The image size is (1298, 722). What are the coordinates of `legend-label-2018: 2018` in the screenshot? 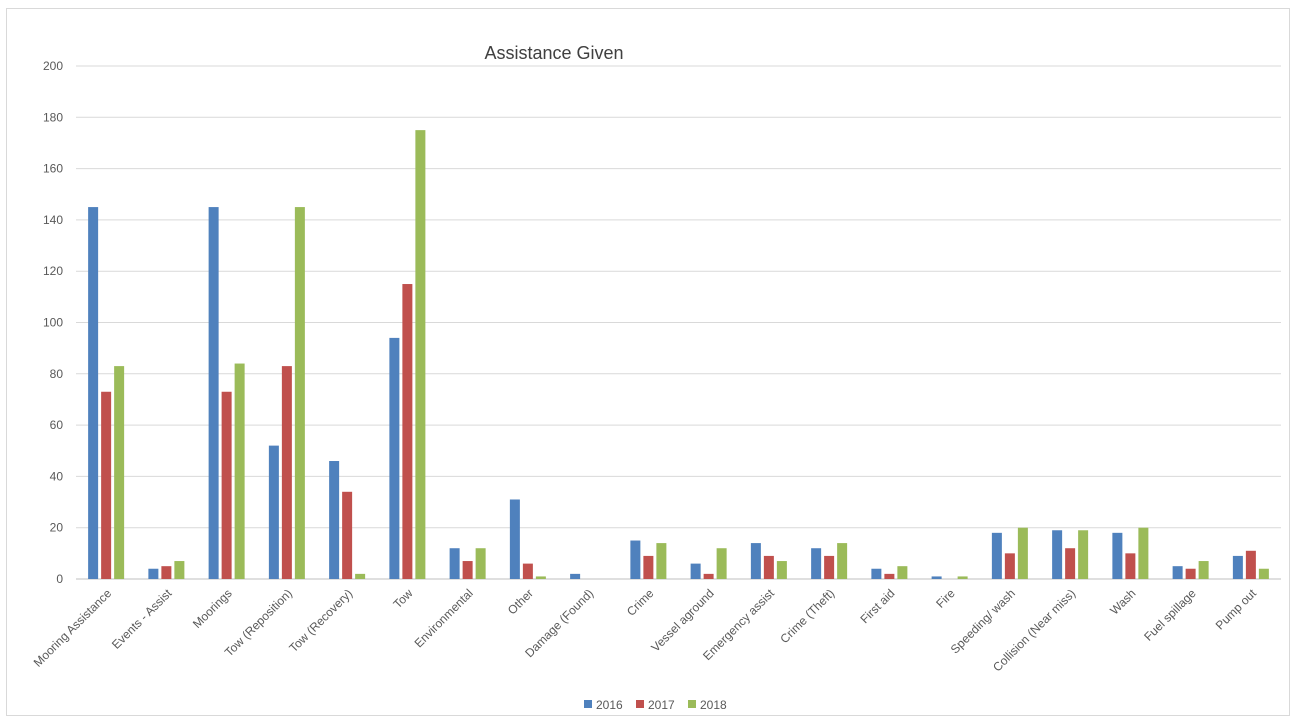 It's located at (713, 705).